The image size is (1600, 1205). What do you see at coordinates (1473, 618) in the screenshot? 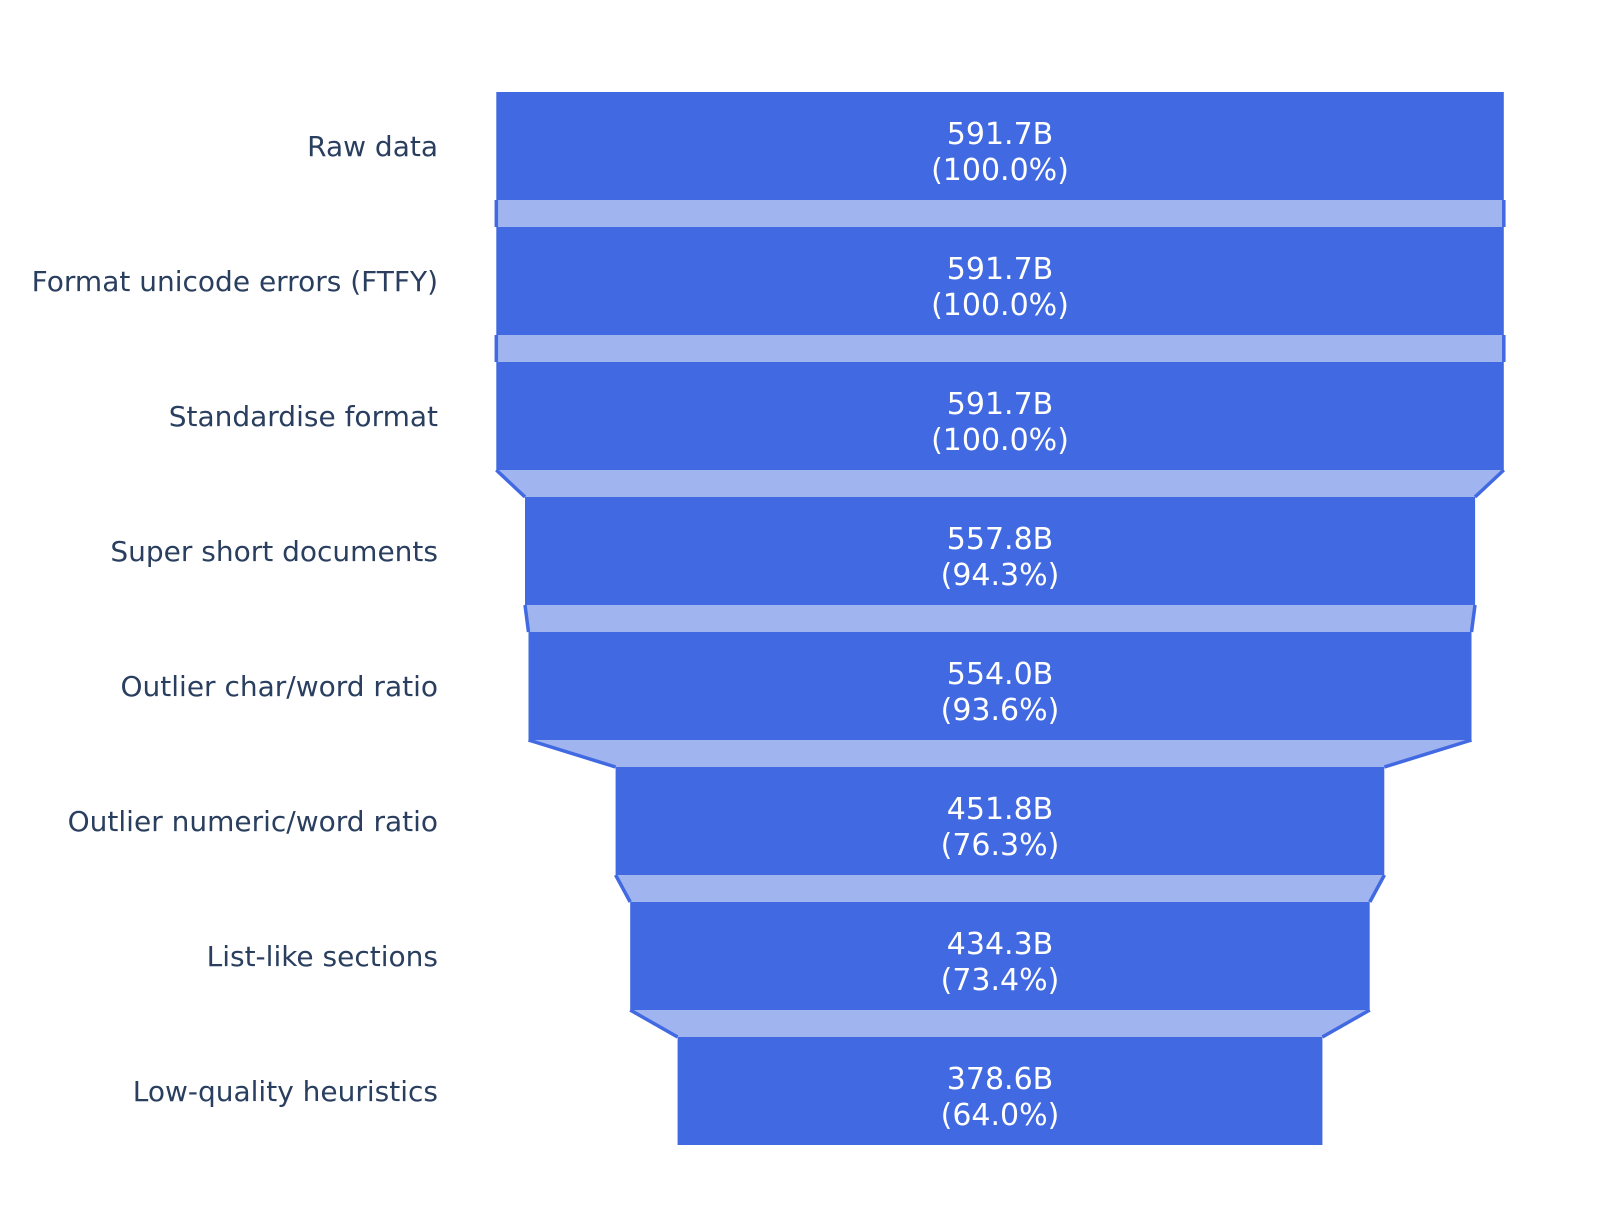
I see `funnel-connector-3-right-edge` at bounding box center [1473, 618].